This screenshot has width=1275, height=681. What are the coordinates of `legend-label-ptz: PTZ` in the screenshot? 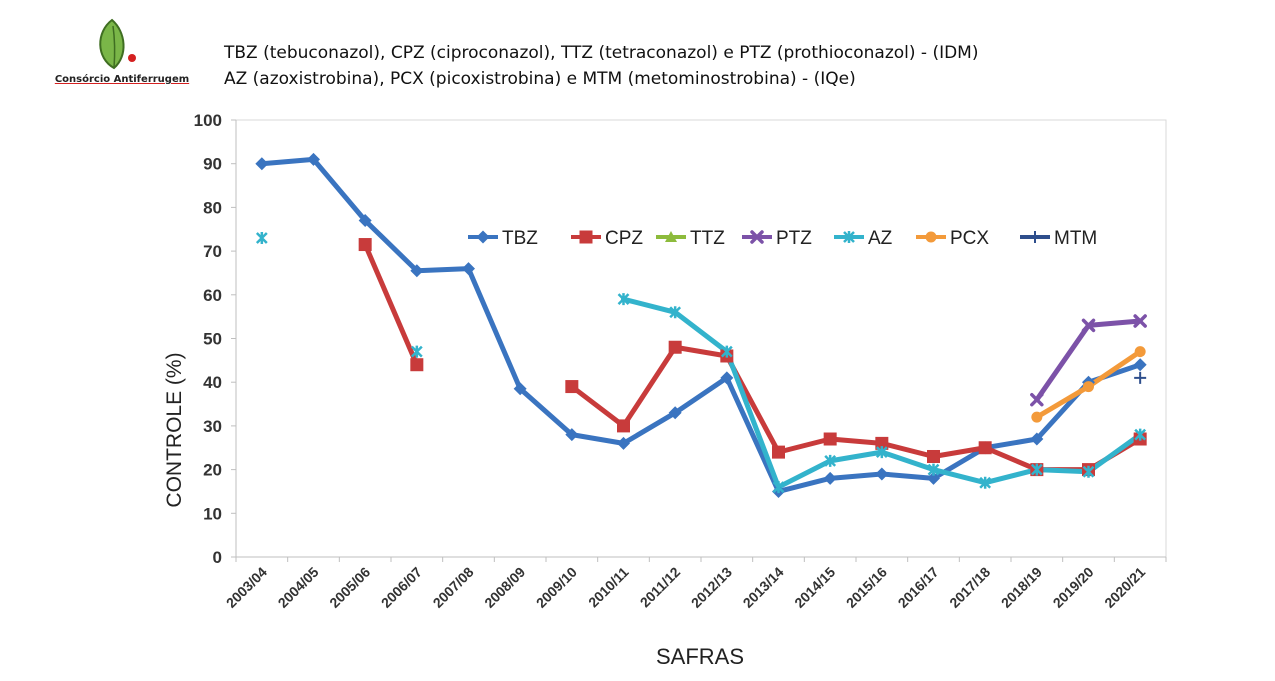 It's located at (794, 238).